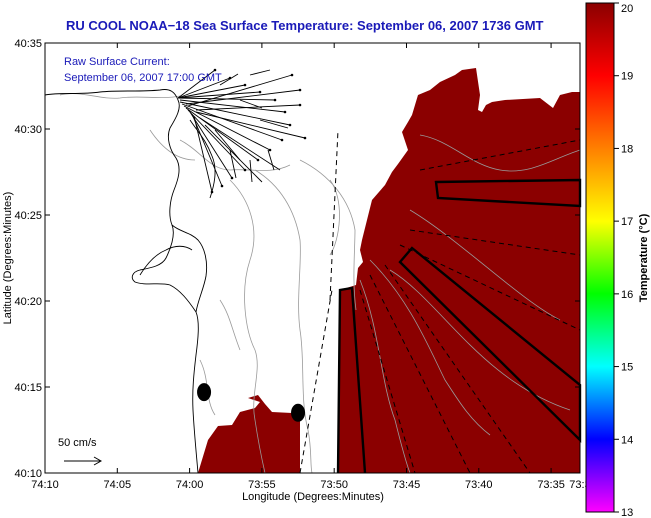 The height and width of the screenshot is (518, 651). What do you see at coordinates (407, 485) in the screenshot?
I see `x-tick-label: 73:45` at bounding box center [407, 485].